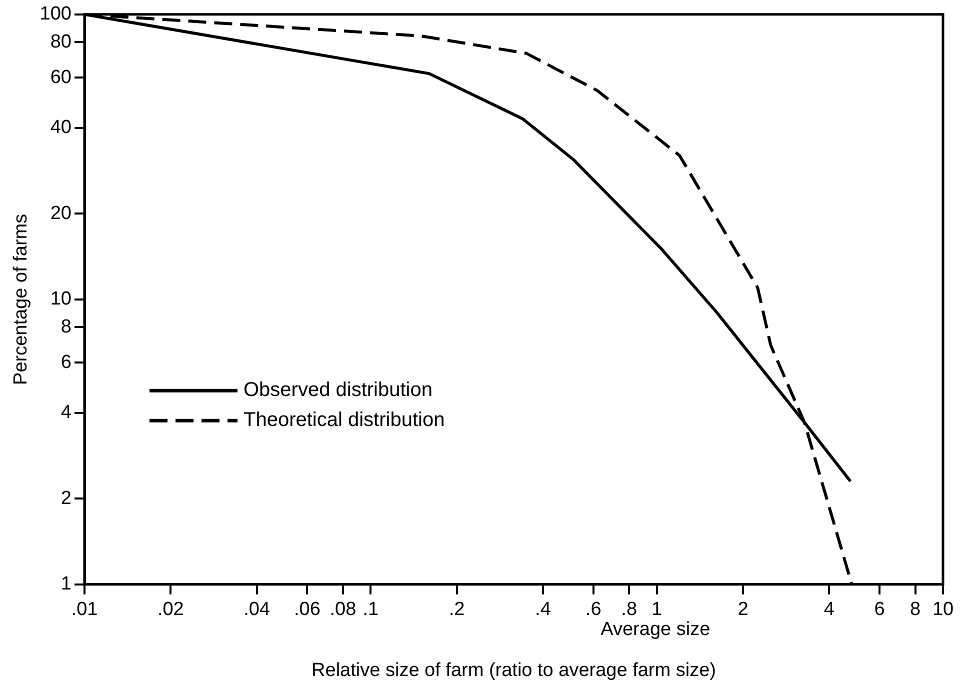 The width and height of the screenshot is (963, 692). Describe the element at coordinates (66, 327) in the screenshot. I see `y-tick-label: 8` at that location.